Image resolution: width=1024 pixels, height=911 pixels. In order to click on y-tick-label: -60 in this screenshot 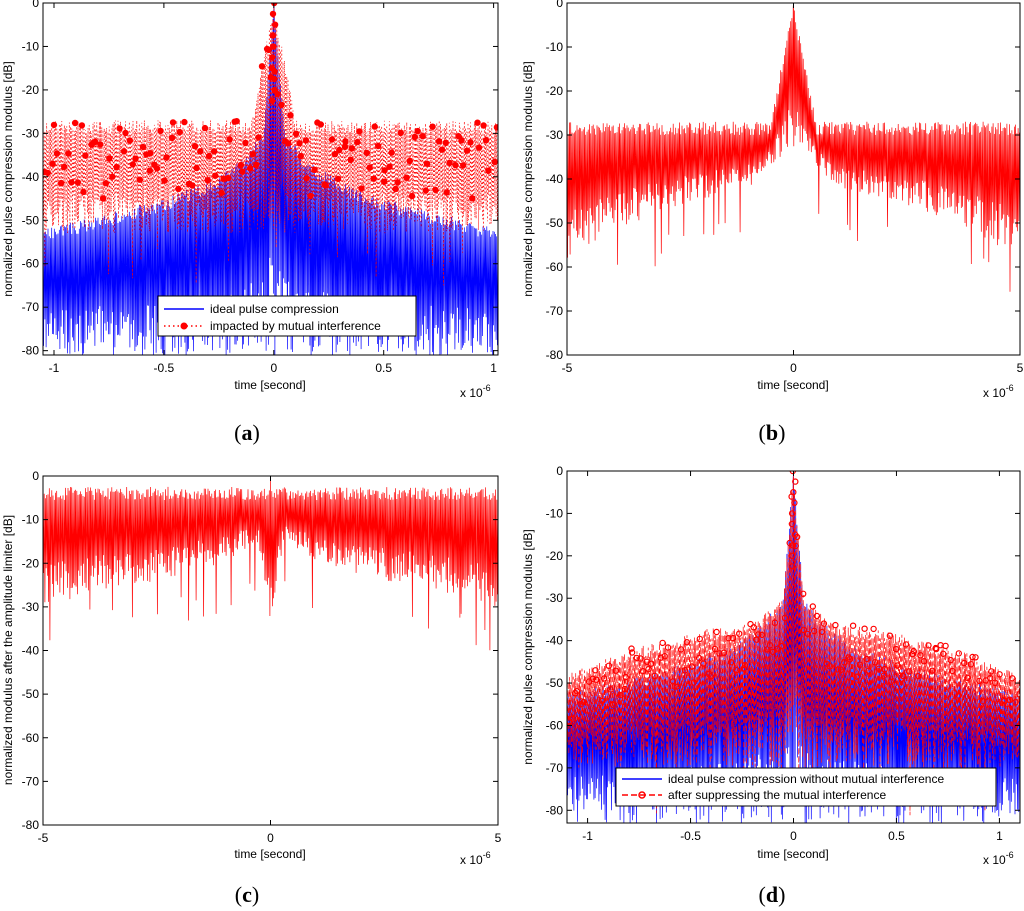, I will do `click(31, 264)`.